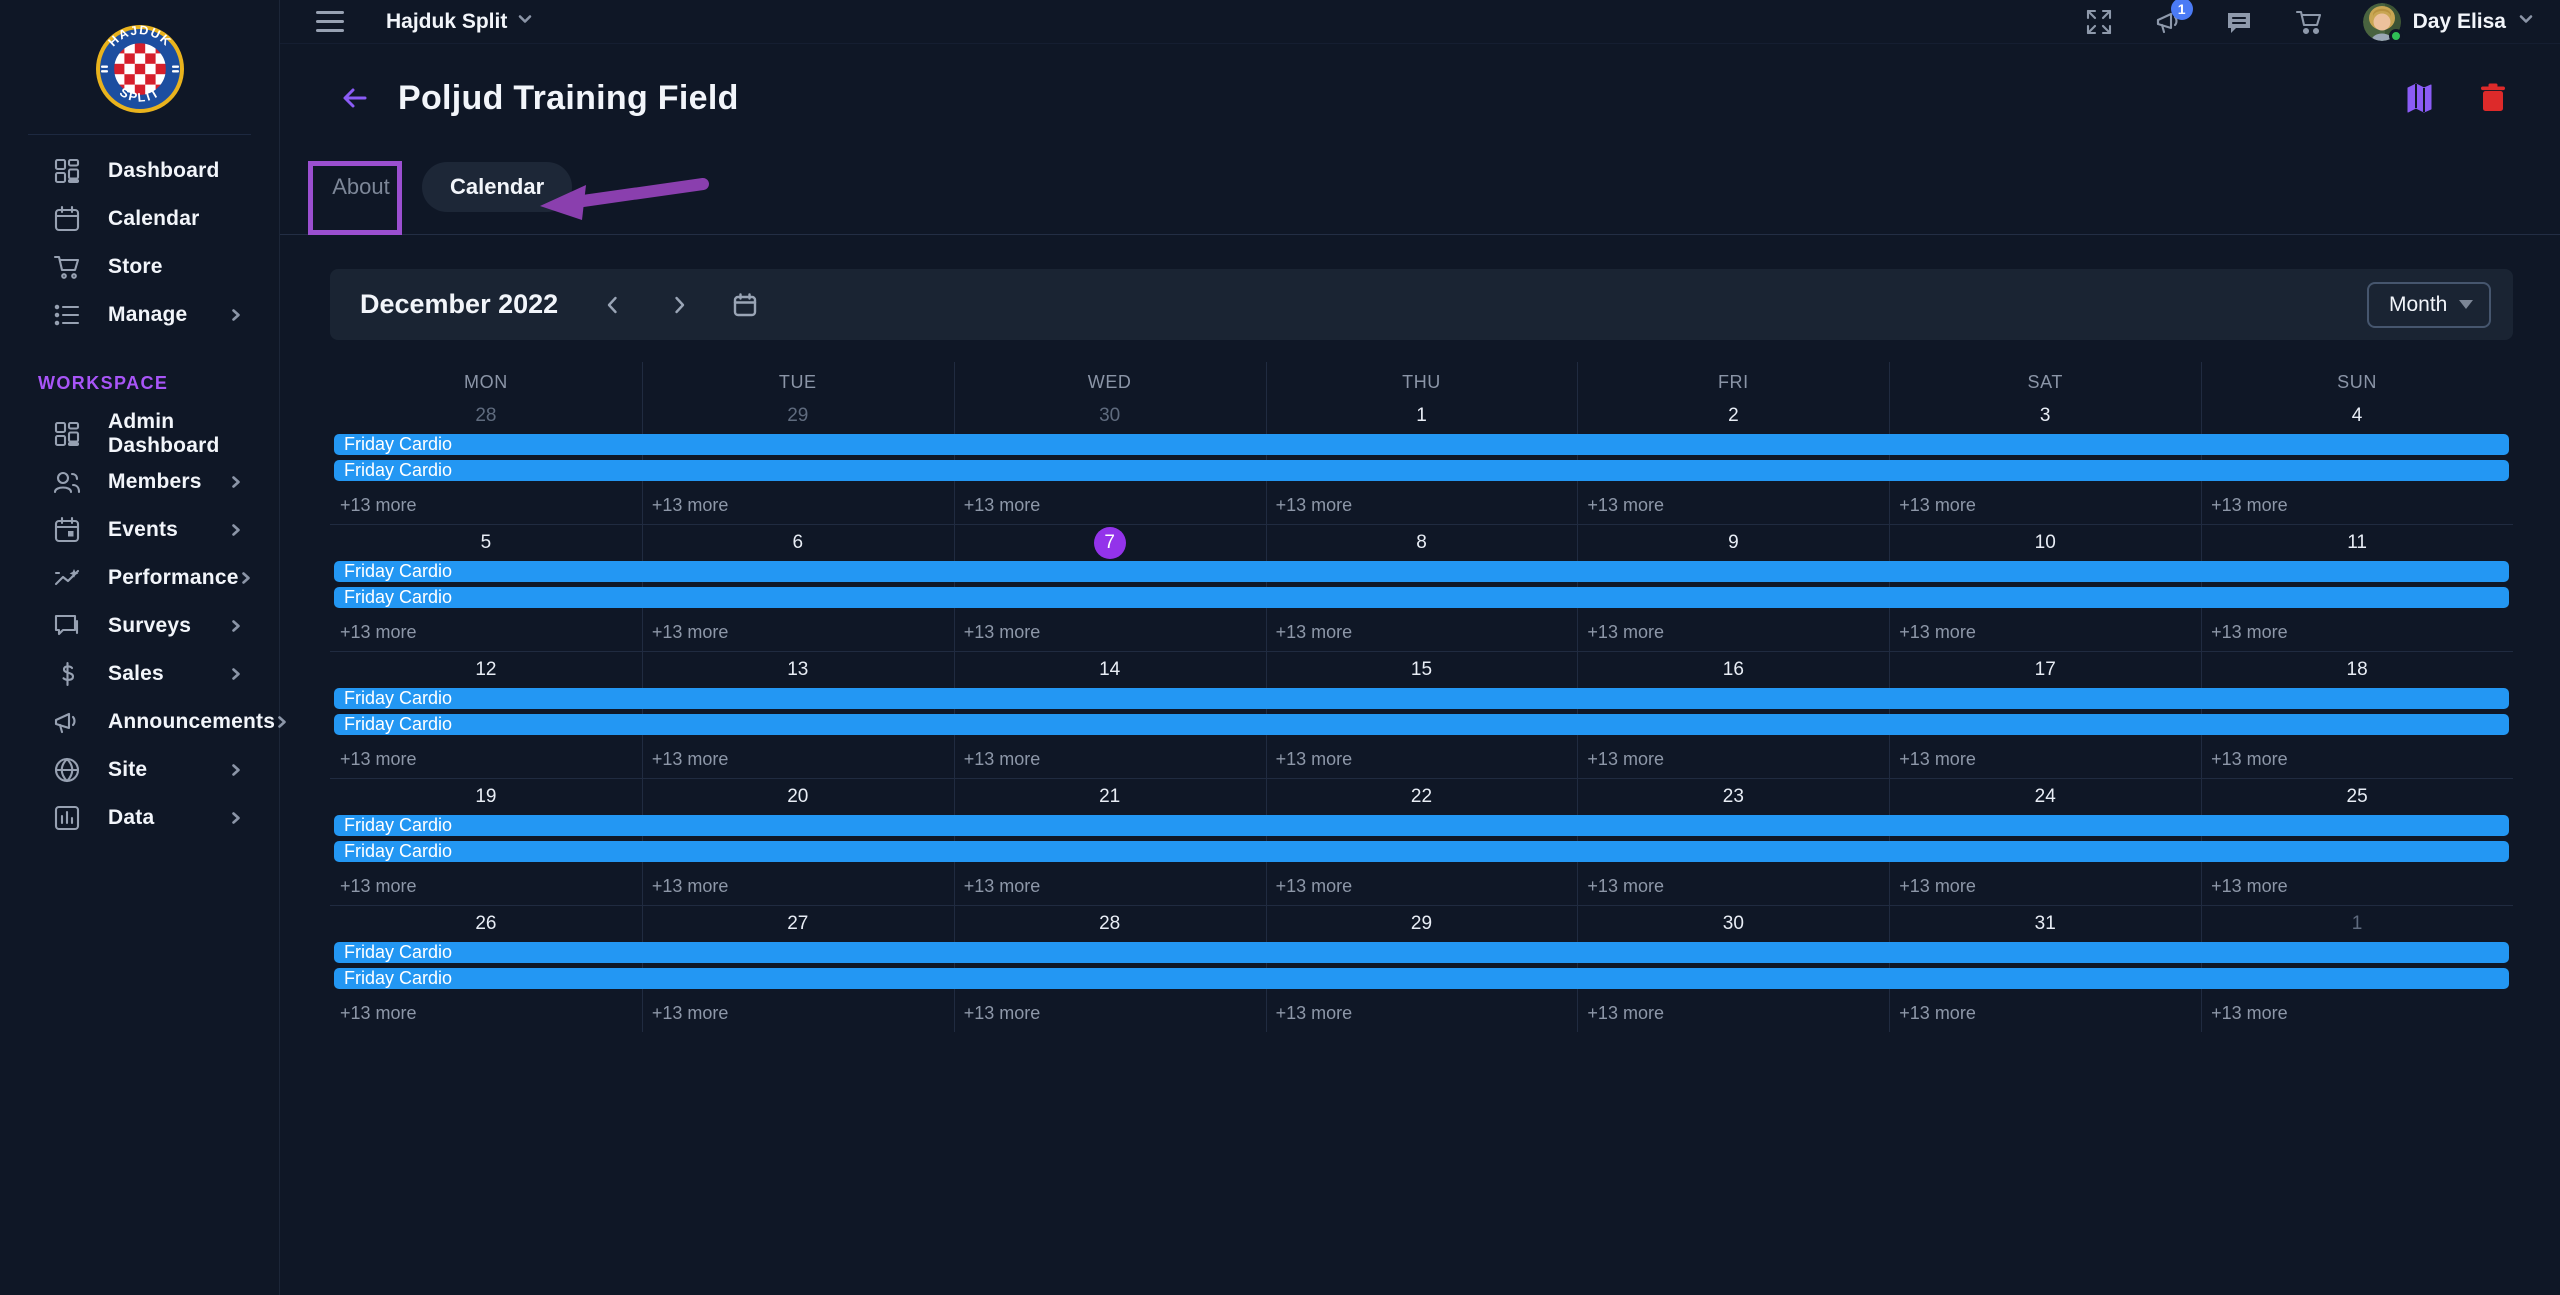 The height and width of the screenshot is (1295, 2560). I want to click on sidebar-item-performance: Performance, so click(139, 578).